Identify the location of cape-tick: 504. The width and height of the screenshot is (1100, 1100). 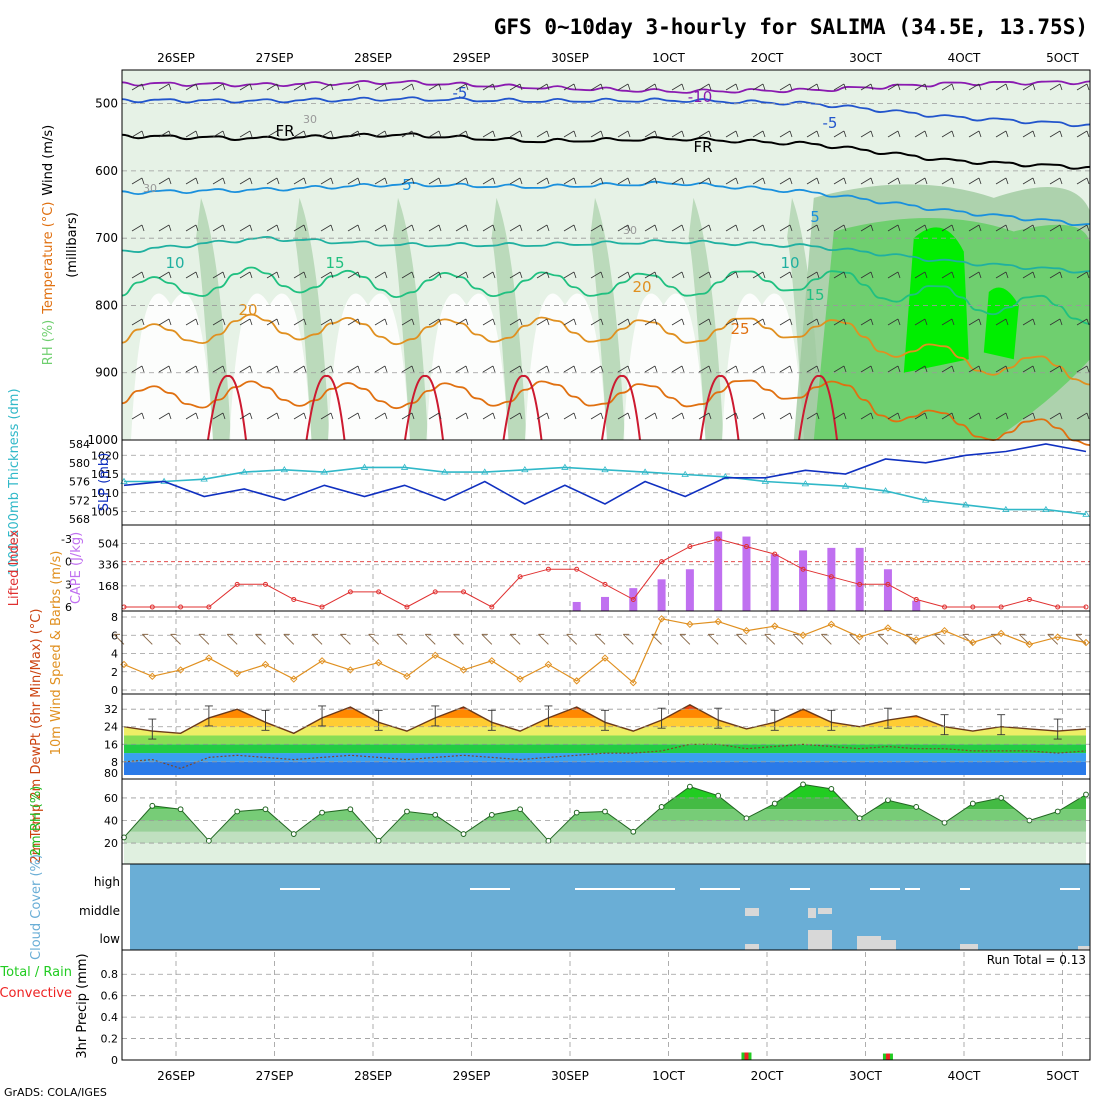
(108, 544).